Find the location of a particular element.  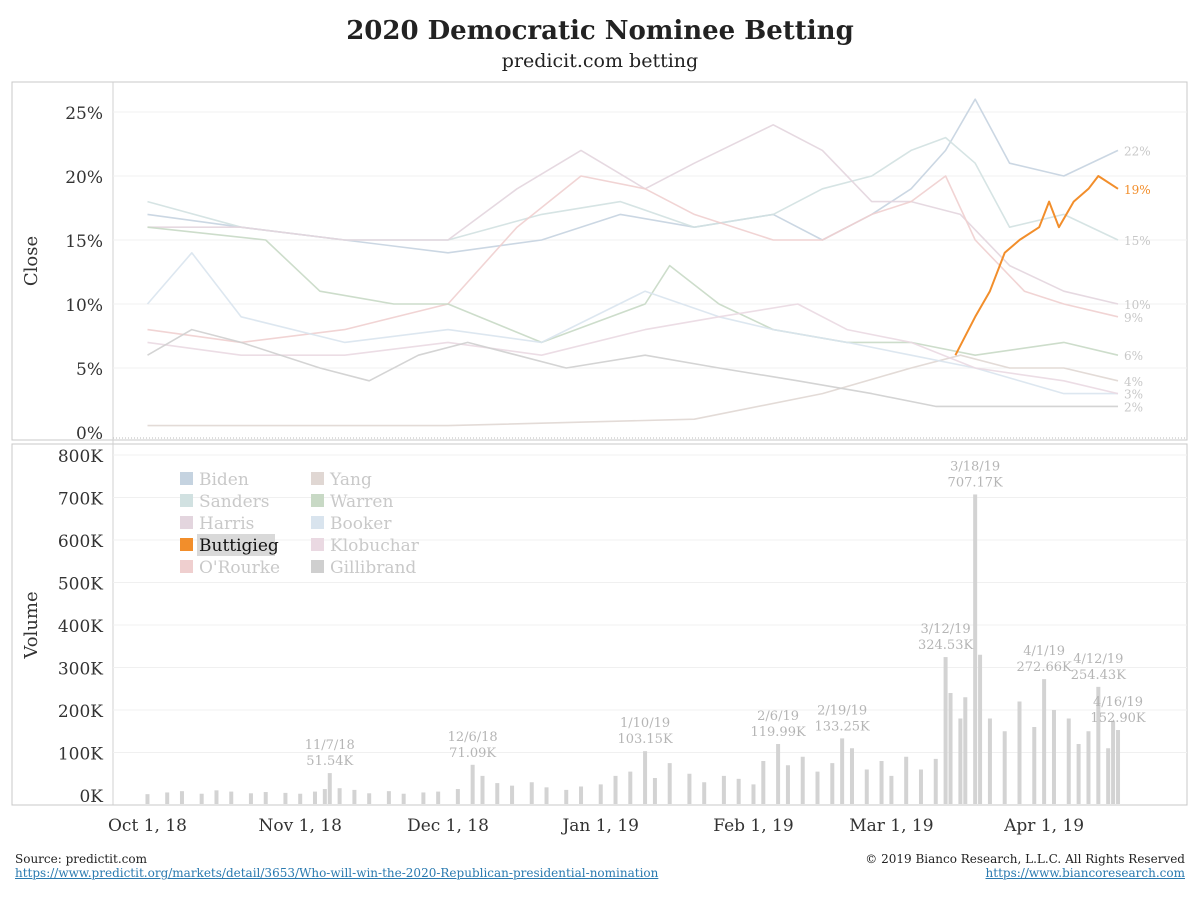

series-line-booker is located at coordinates (632, 323).